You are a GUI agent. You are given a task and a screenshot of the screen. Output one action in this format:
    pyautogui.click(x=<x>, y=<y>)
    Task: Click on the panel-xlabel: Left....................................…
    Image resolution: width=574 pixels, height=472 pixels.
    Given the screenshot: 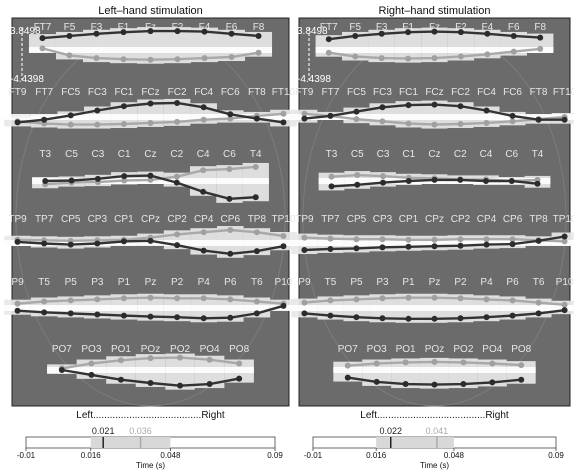 What is the action you would take?
    pyautogui.click(x=150, y=415)
    